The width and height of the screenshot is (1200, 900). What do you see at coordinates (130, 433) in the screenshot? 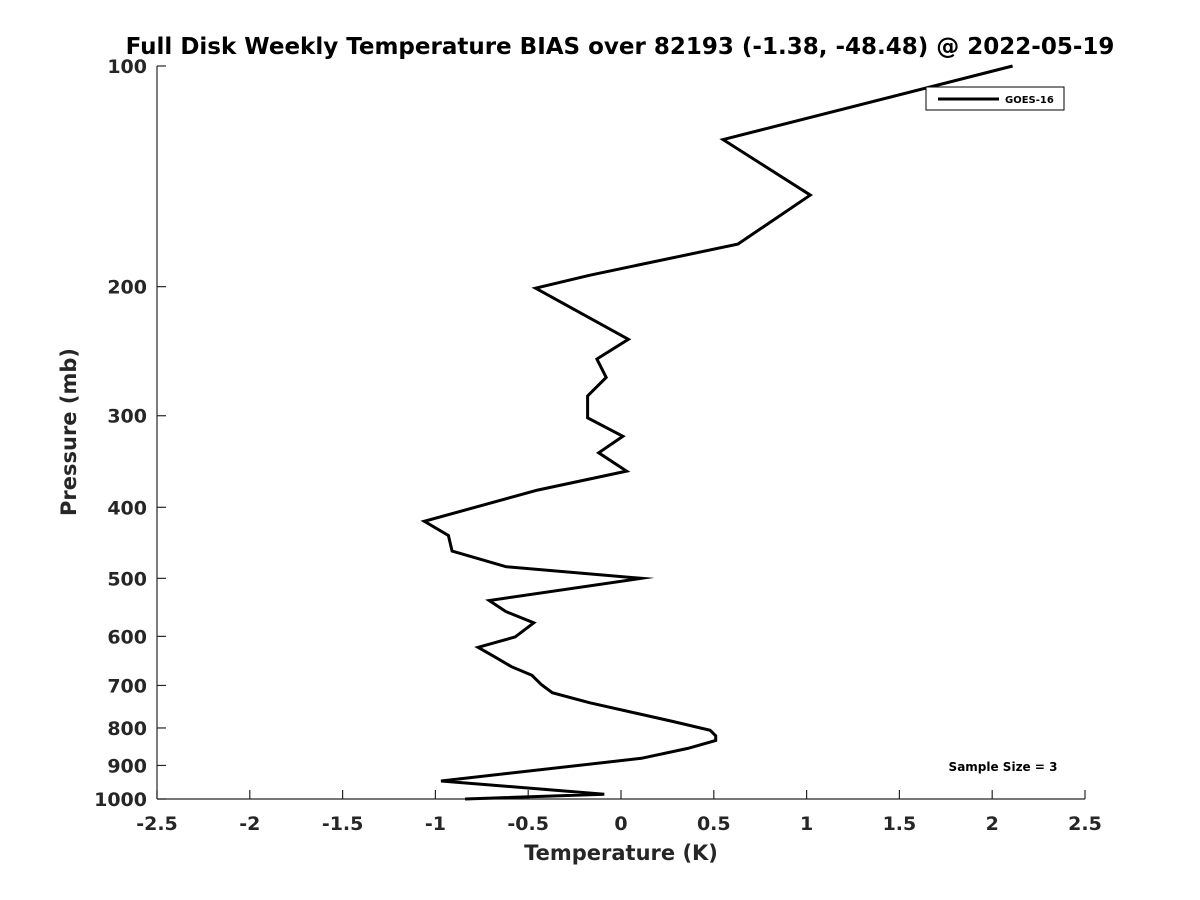
I see `y-axis-ticks: 100 200 300 400 500 600 700 800 900 1000` at bounding box center [130, 433].